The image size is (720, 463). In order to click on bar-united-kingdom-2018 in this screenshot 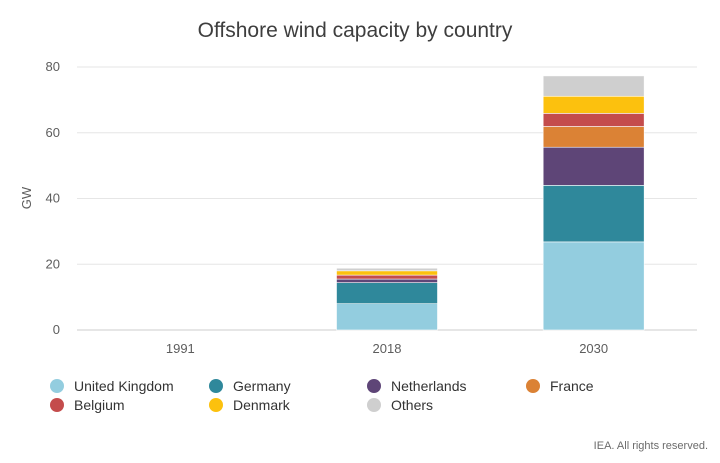, I will do `click(387, 317)`.